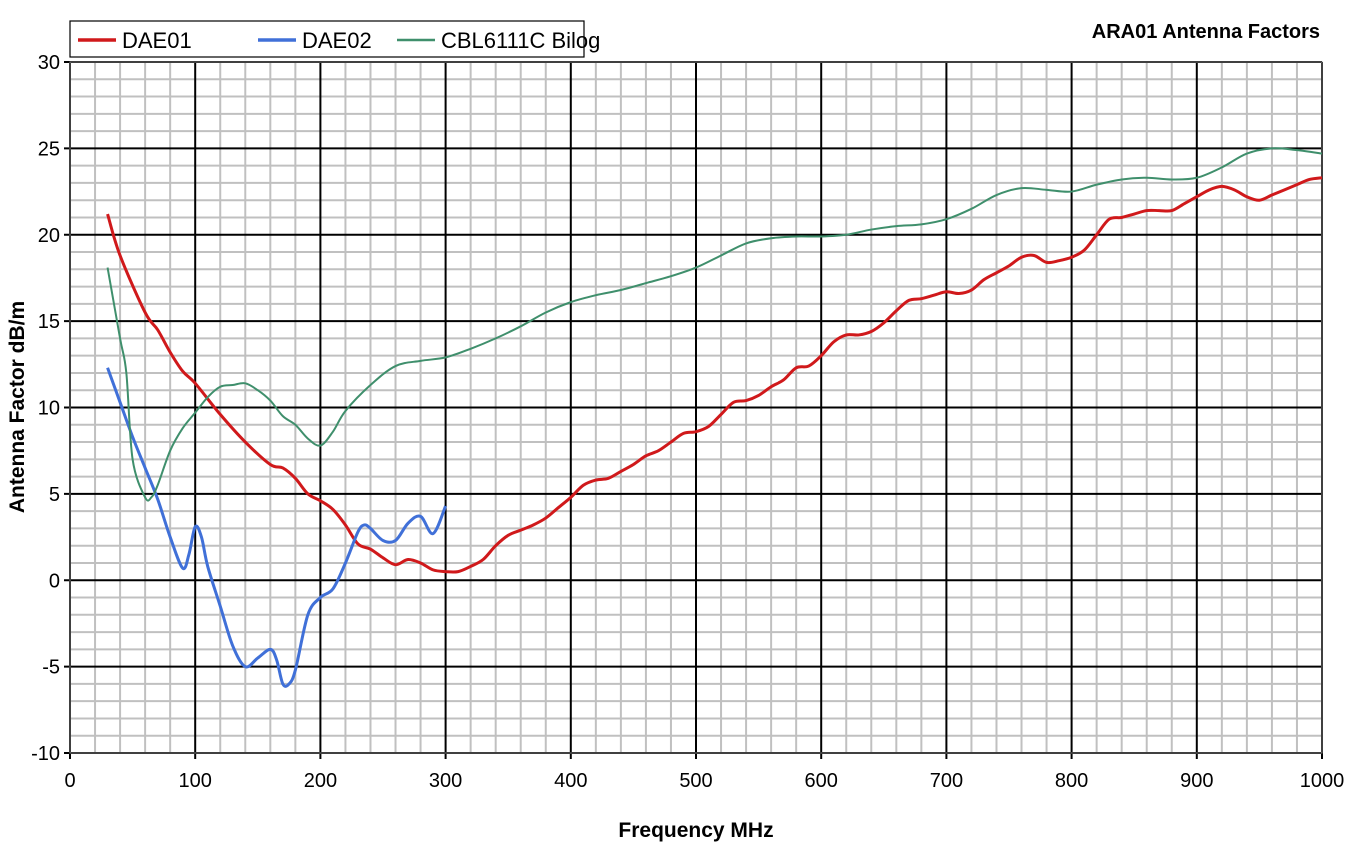 This screenshot has width=1350, height=855. What do you see at coordinates (946, 781) in the screenshot?
I see `x-tick-label: 700` at bounding box center [946, 781].